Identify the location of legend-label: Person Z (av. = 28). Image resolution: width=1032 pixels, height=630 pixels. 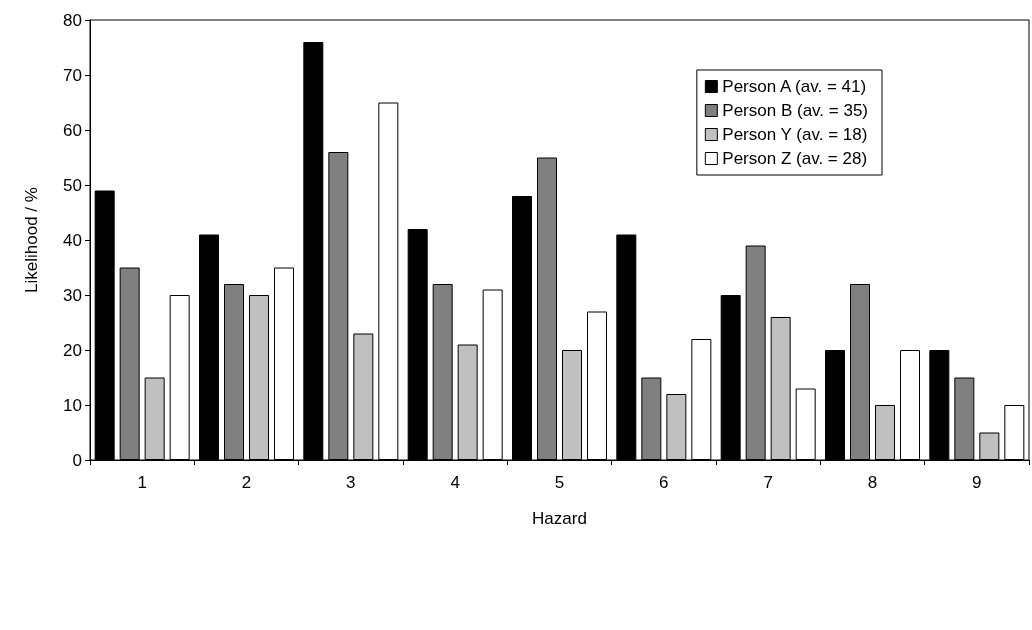
(795, 158).